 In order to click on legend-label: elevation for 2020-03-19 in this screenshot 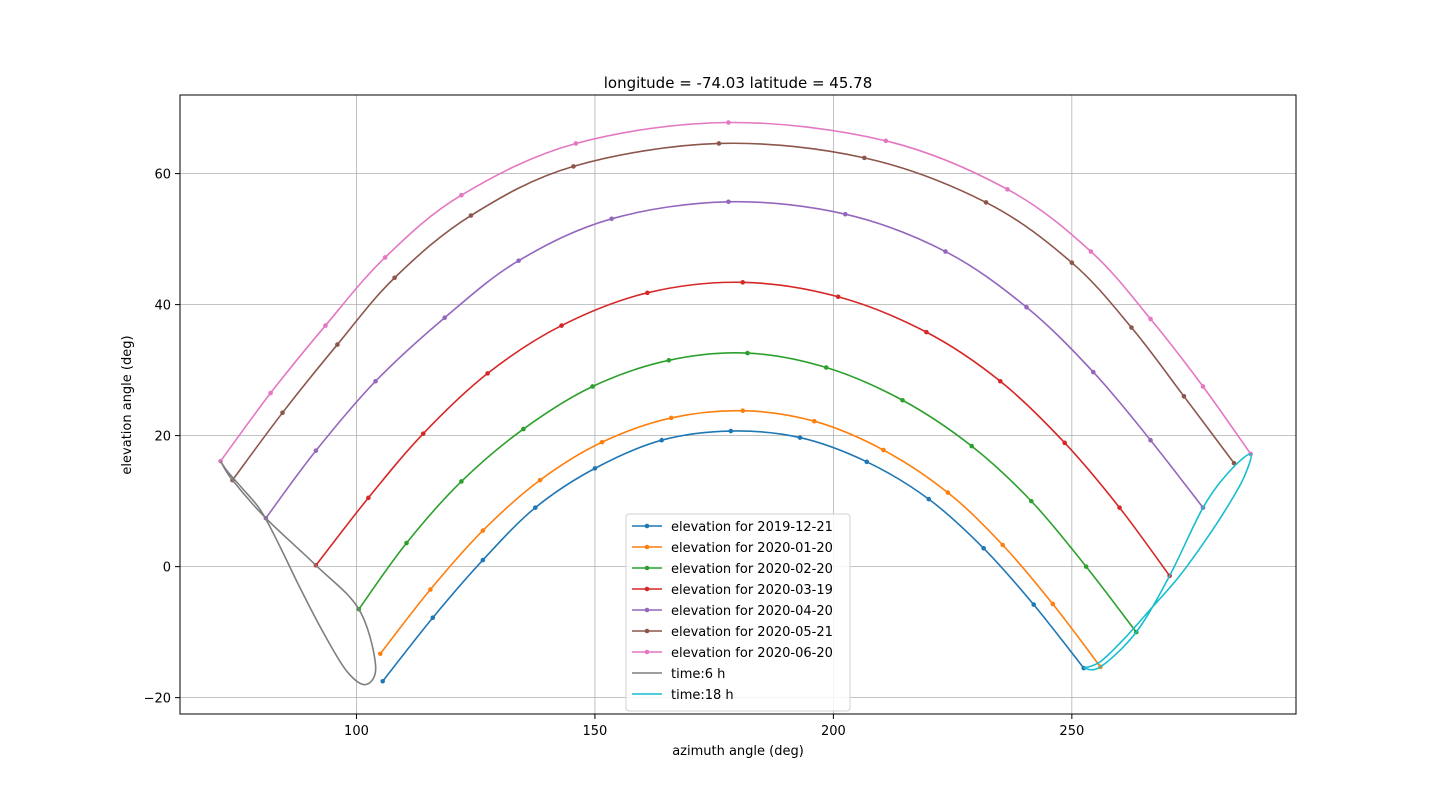, I will do `click(752, 590)`.